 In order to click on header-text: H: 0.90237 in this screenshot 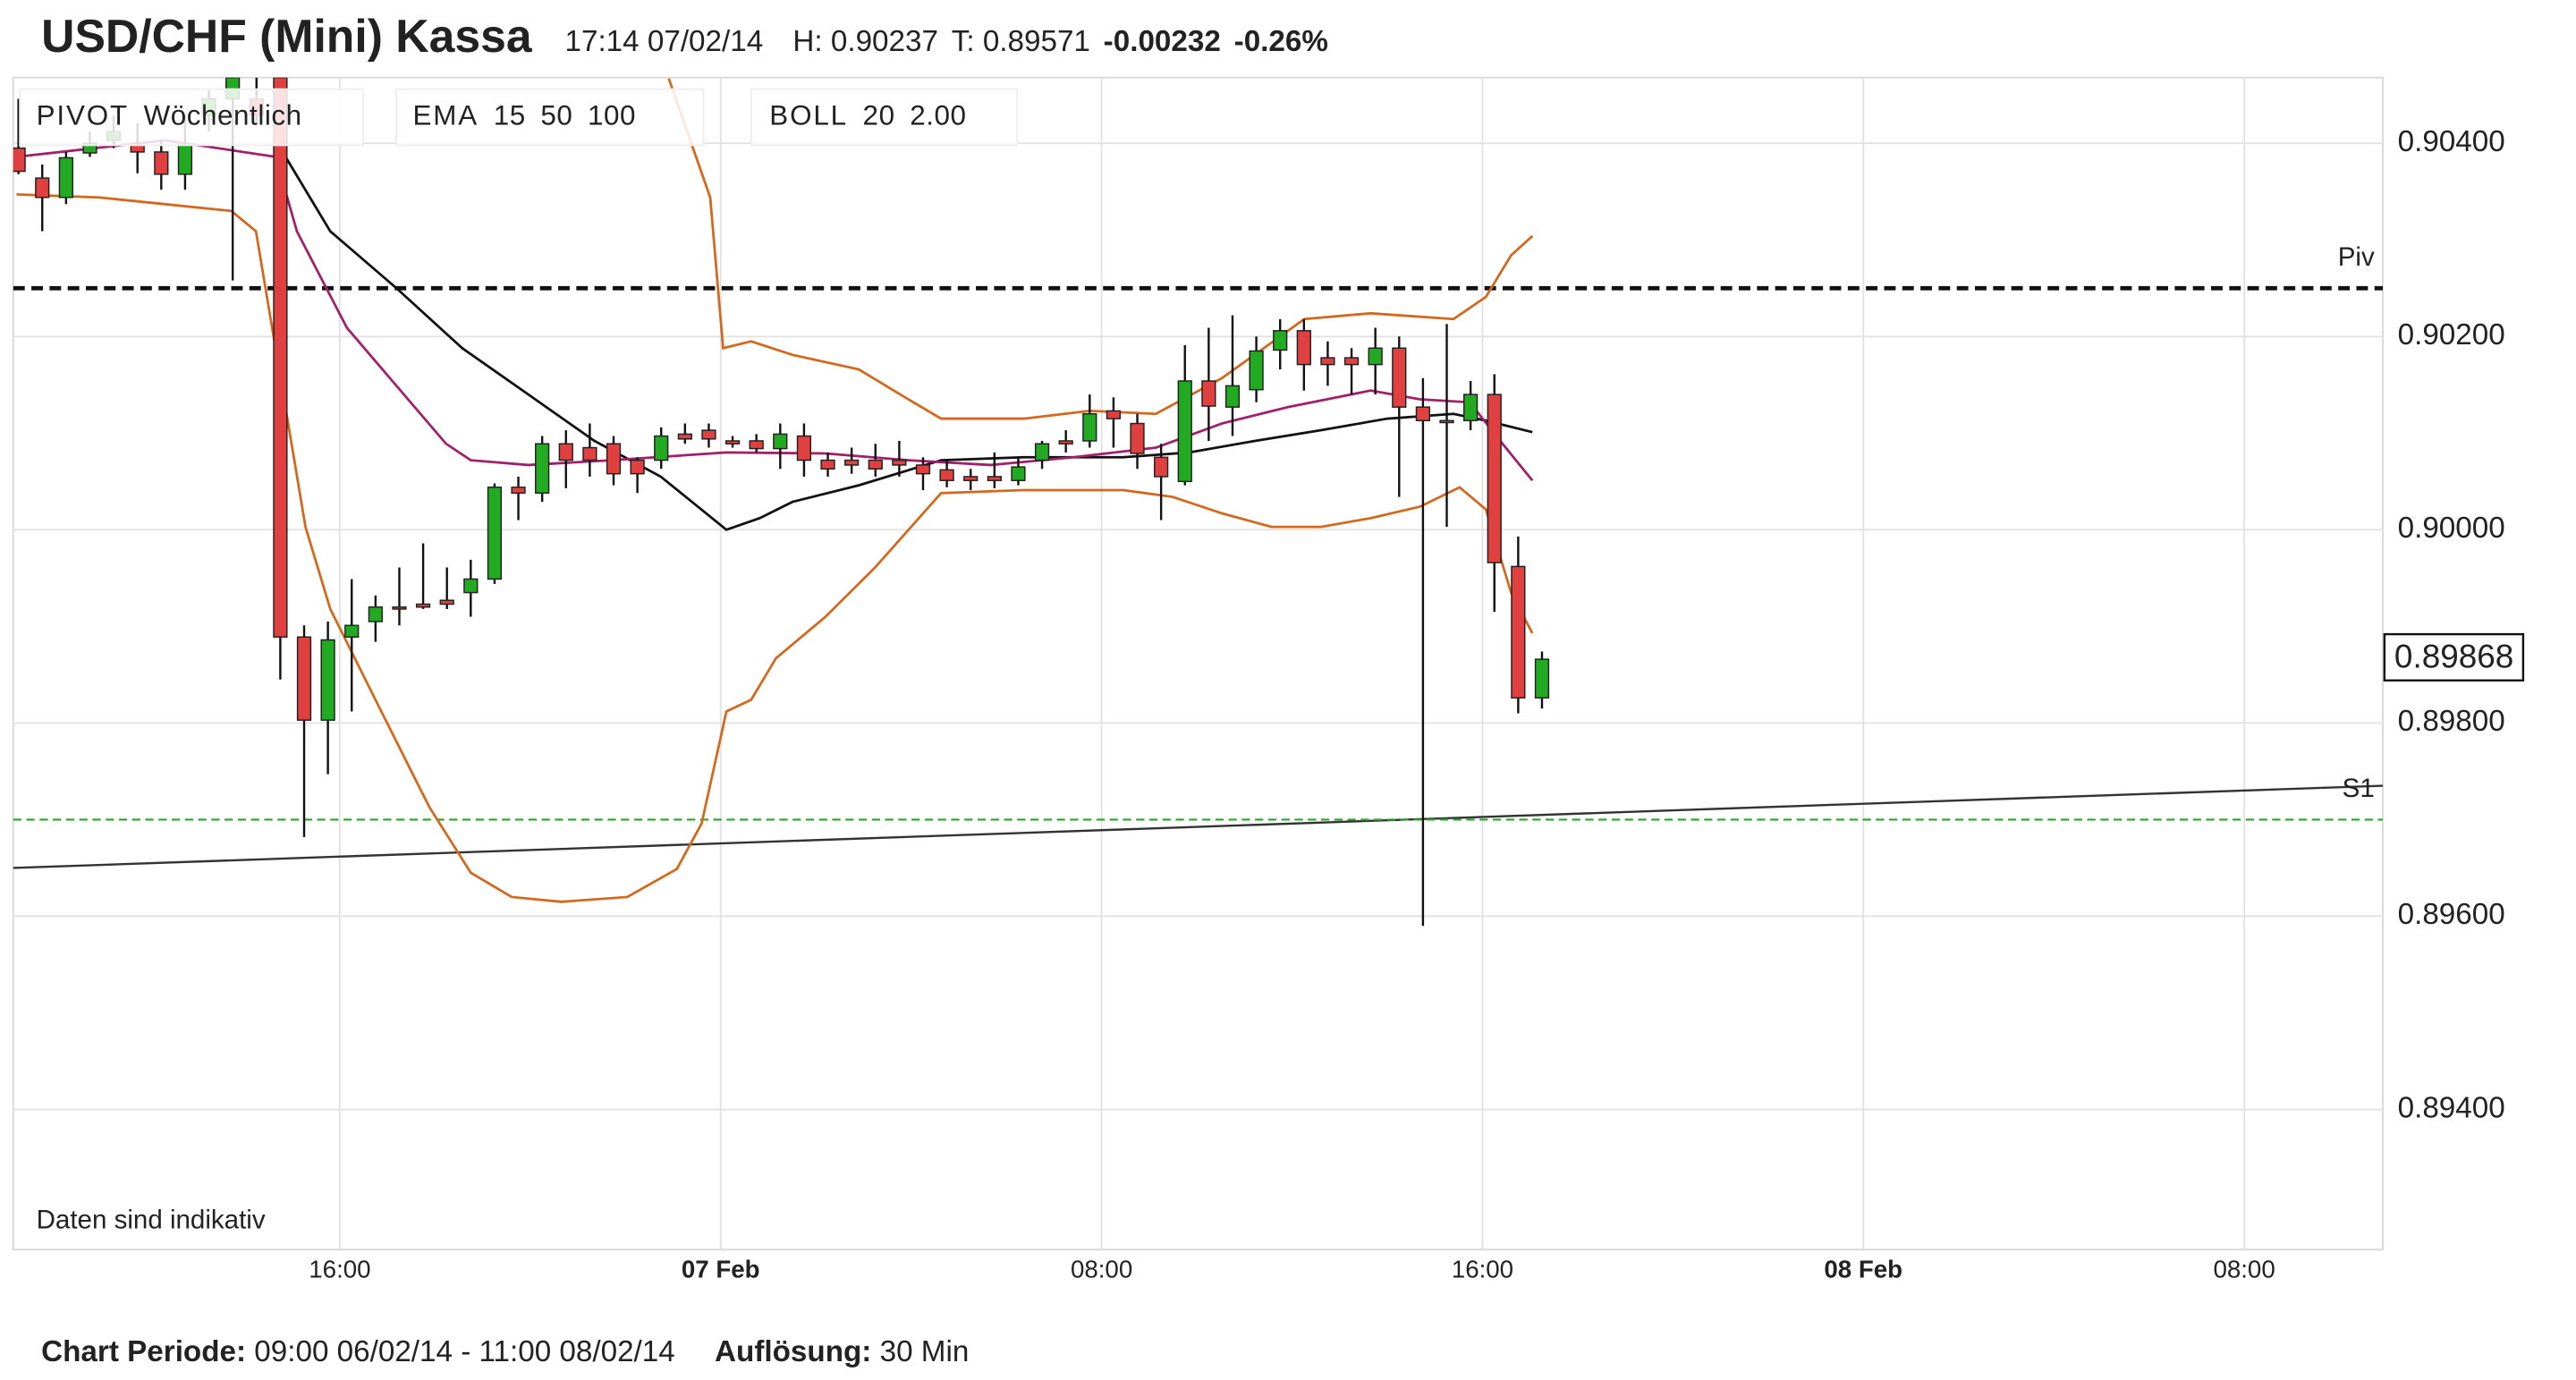, I will do `click(865, 41)`.